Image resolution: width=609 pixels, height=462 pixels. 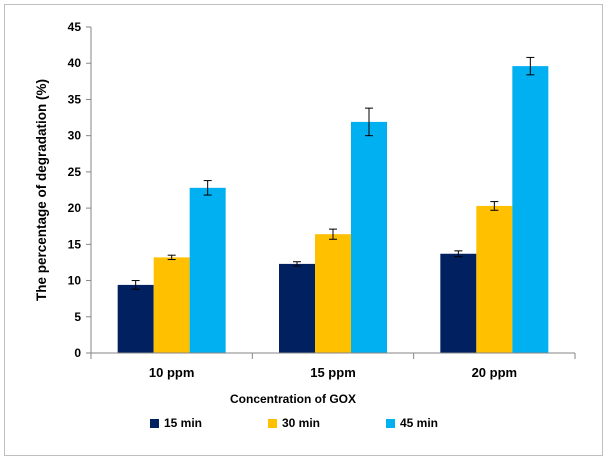 What do you see at coordinates (75, 27) in the screenshot?
I see `y-tick-label: 45` at bounding box center [75, 27].